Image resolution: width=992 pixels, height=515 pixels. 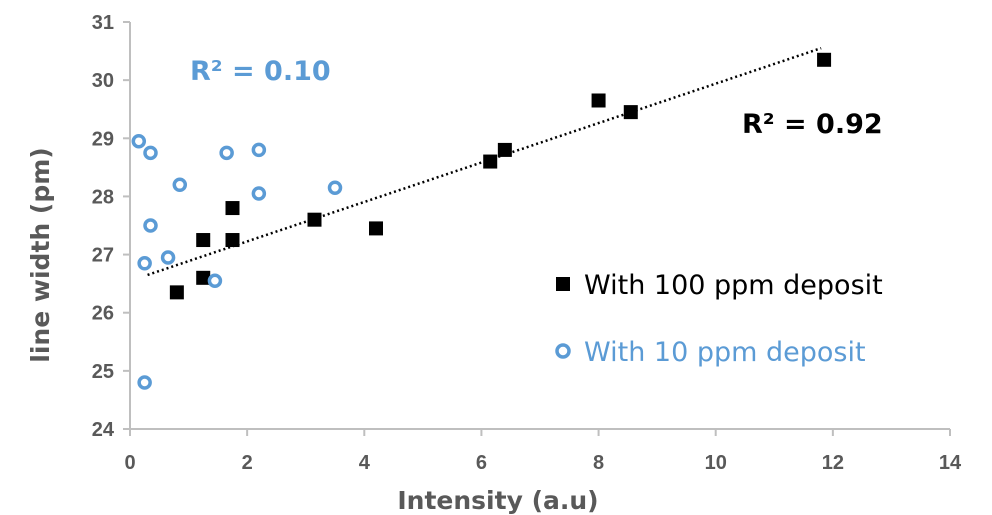 I want to click on x-tick-label: 6, so click(x=481, y=463).